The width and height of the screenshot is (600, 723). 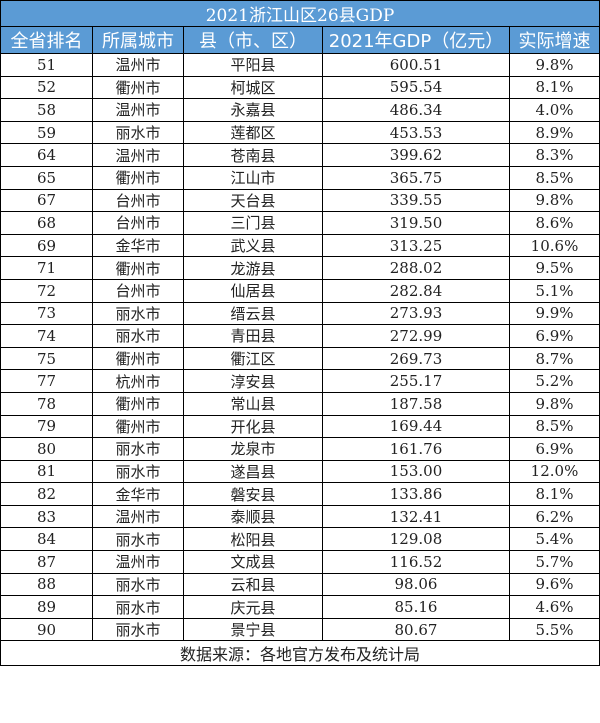 I want to click on growth-cell: 8.9%, so click(x=554, y=132).